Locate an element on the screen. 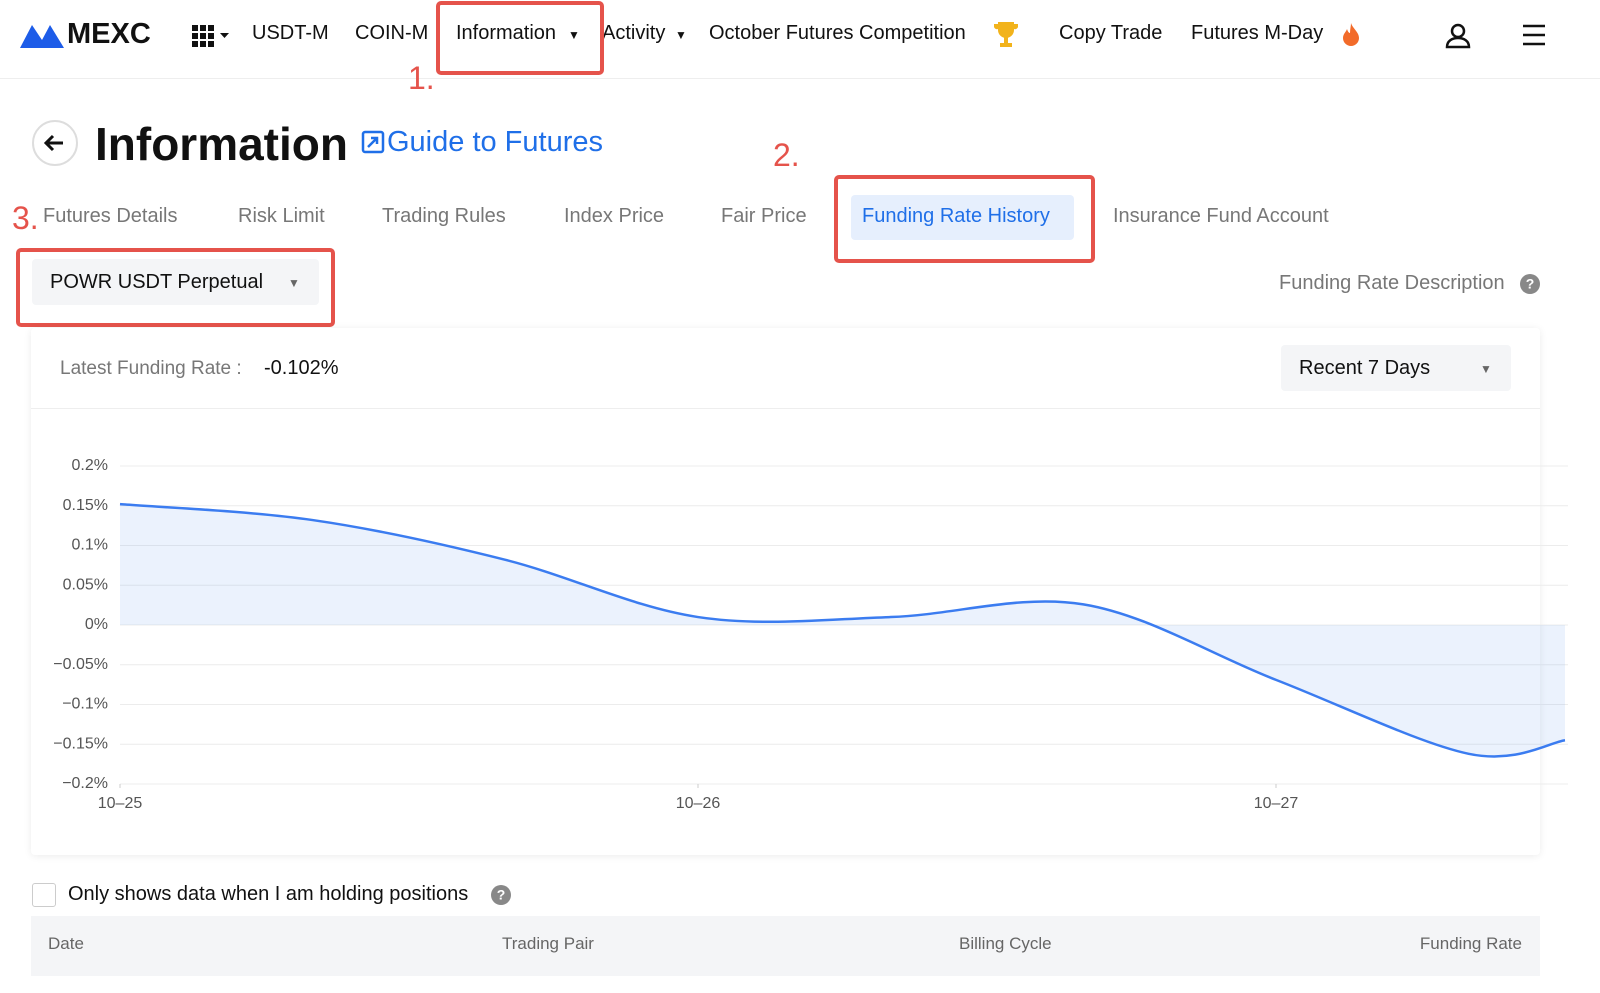  nav-item: Copy Trade is located at coordinates (1111, 33).